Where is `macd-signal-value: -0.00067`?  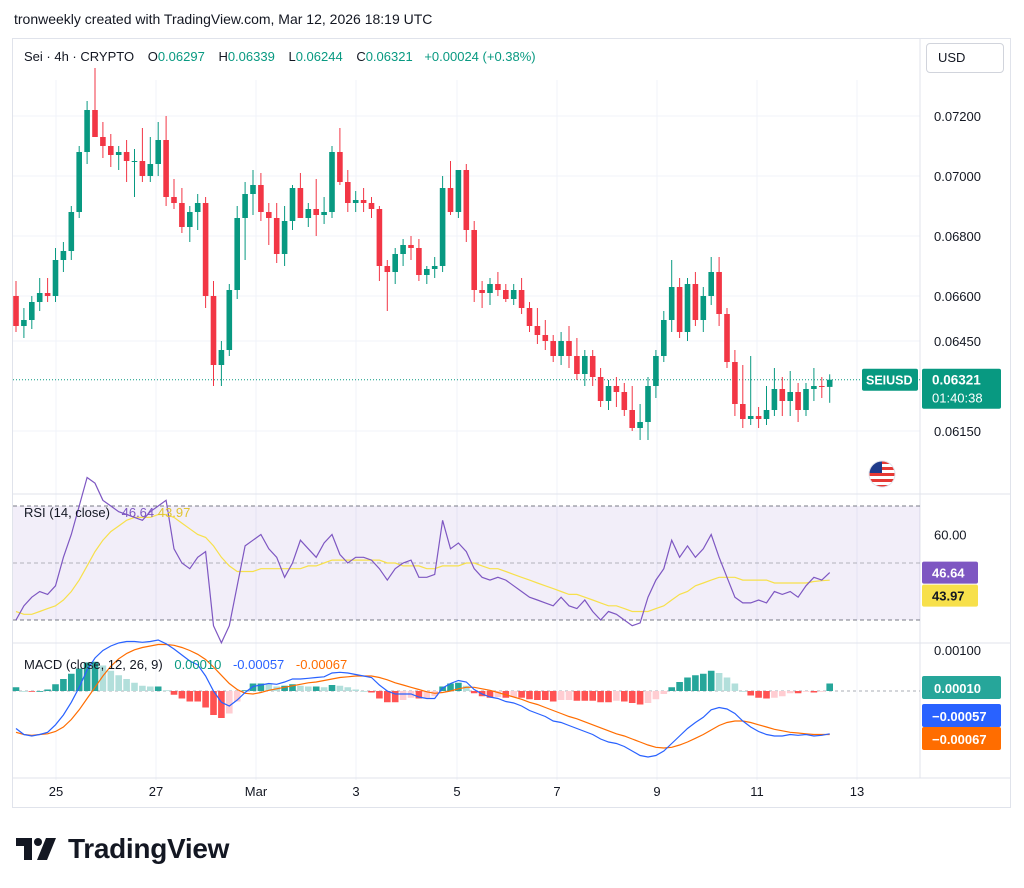
macd-signal-value: -0.00067 is located at coordinates (321, 664).